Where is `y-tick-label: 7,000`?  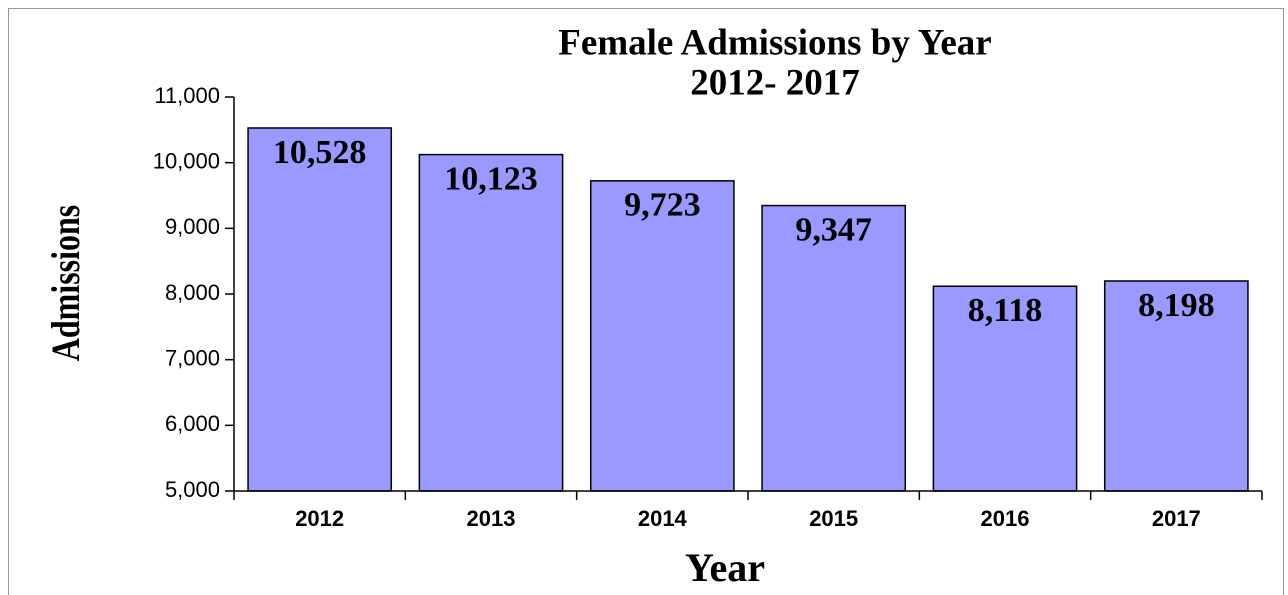 y-tick-label: 7,000 is located at coordinates (192, 357).